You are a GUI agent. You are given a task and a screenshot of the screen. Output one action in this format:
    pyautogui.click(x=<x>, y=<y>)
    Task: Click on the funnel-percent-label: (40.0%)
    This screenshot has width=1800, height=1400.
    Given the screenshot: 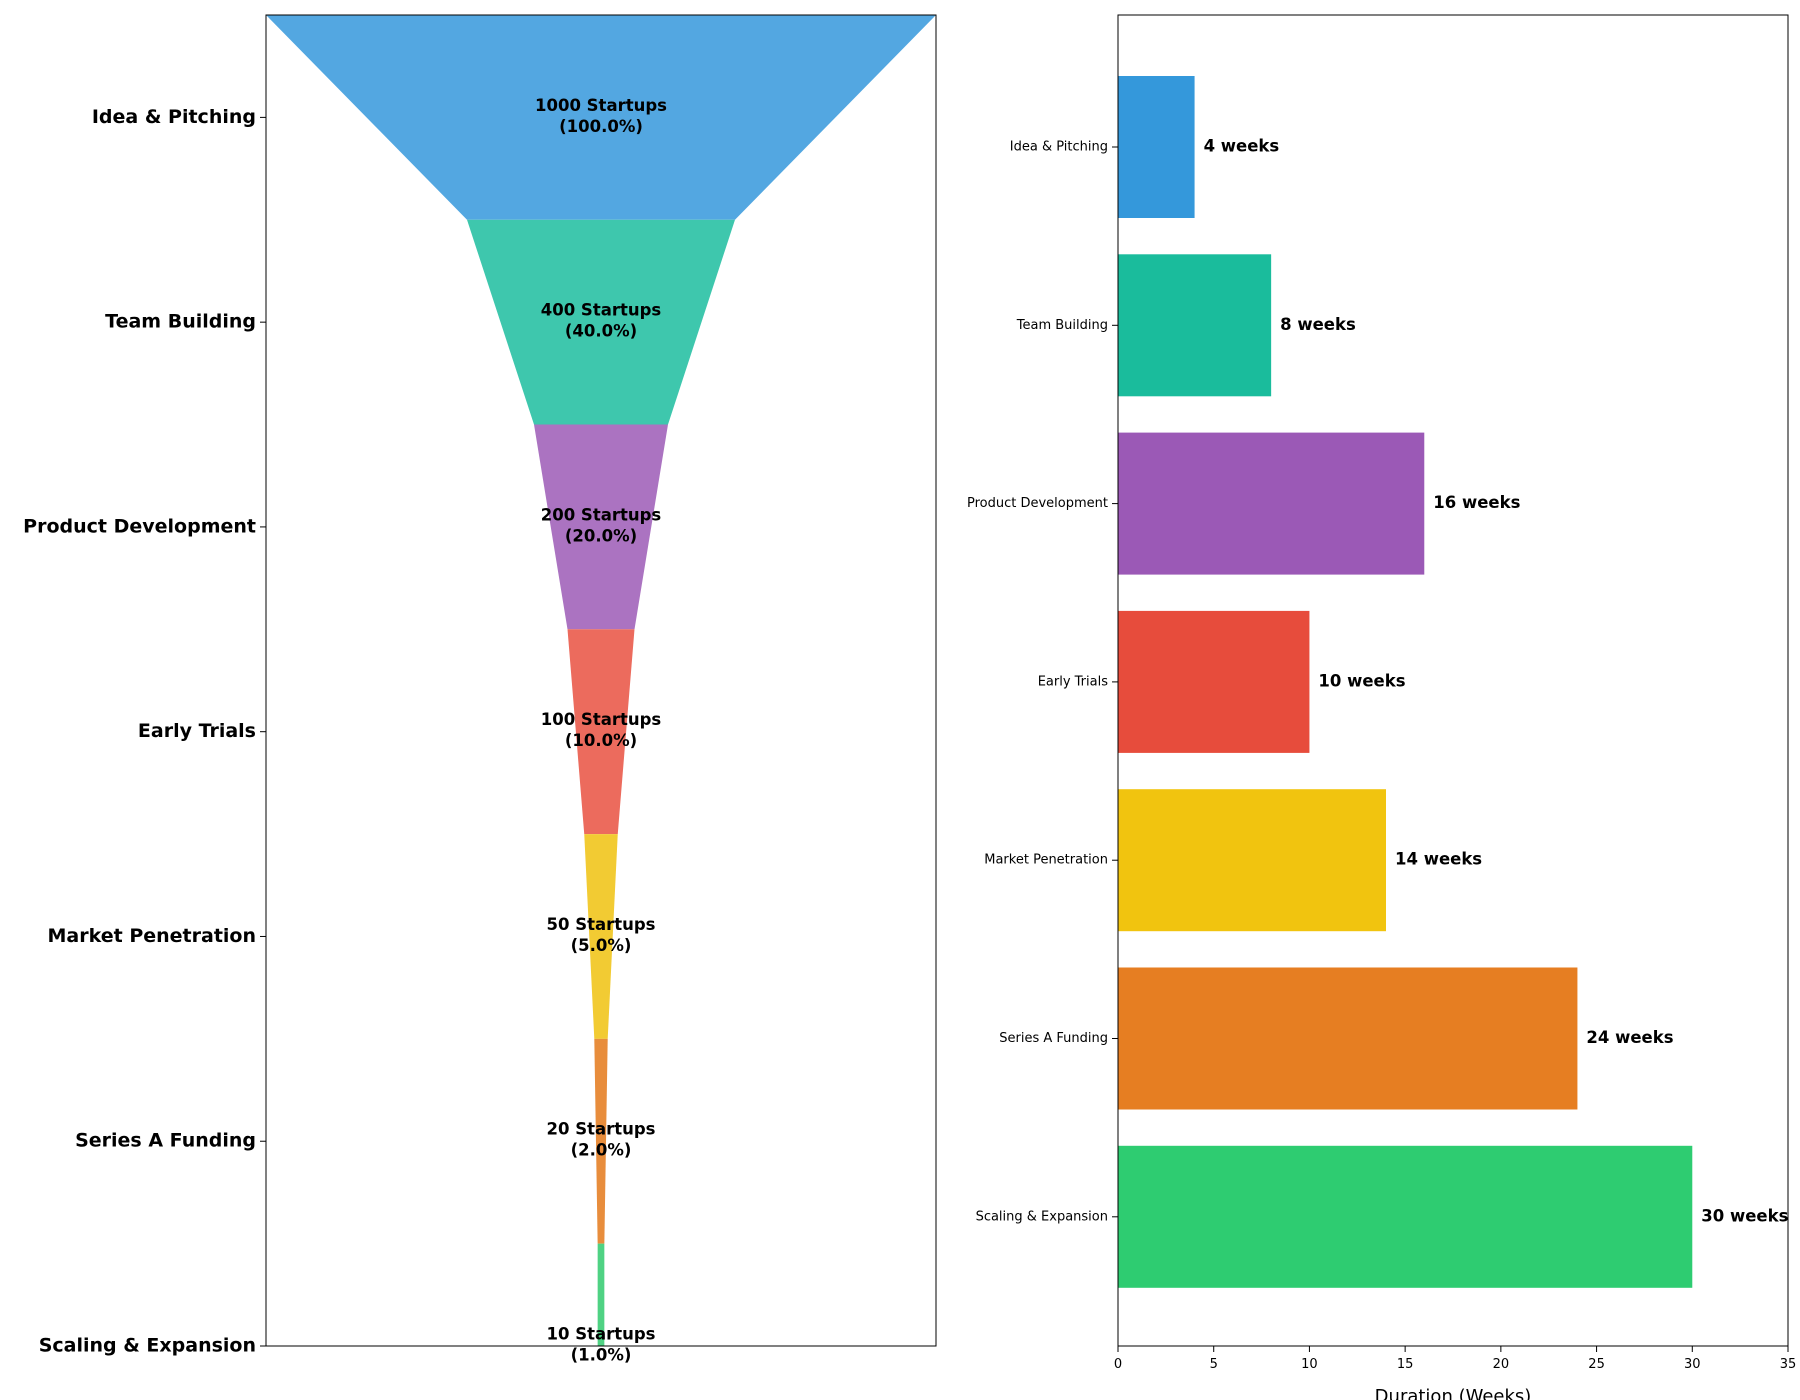 What is the action you would take?
    pyautogui.click(x=601, y=331)
    